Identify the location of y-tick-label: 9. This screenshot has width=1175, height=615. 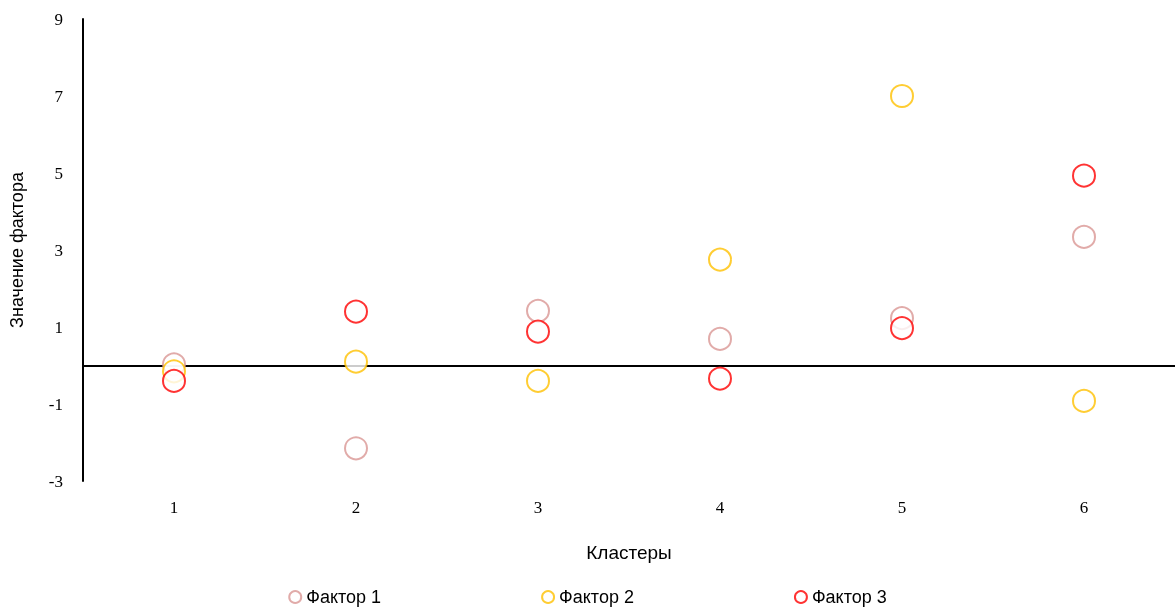
(58, 19).